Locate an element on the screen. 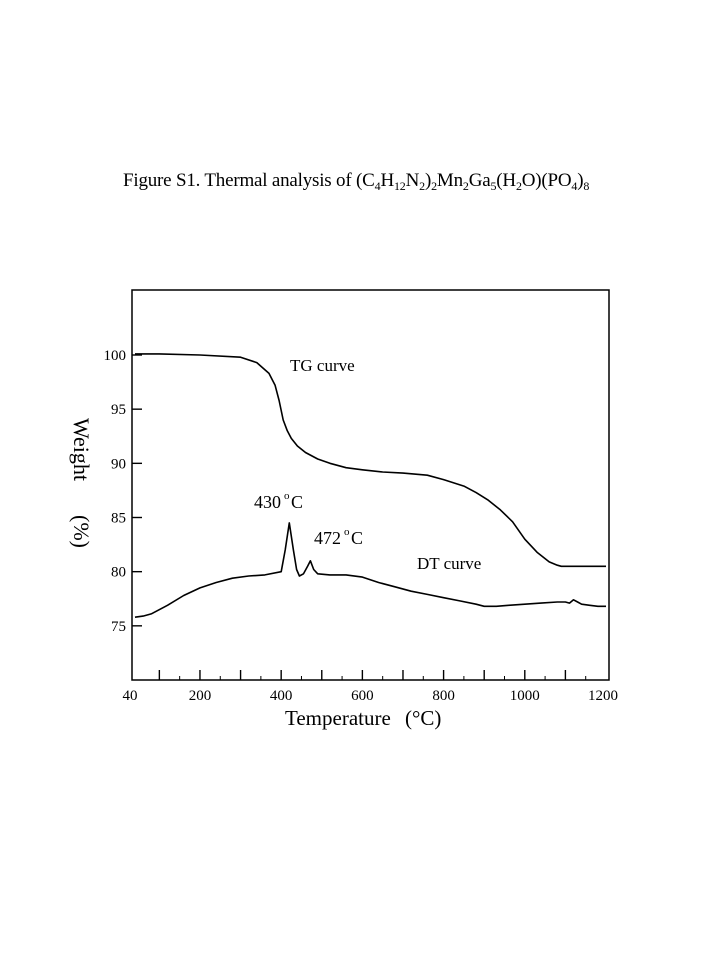 The height and width of the screenshot is (959, 719). y-tick-label: 100 is located at coordinates (115, 356).